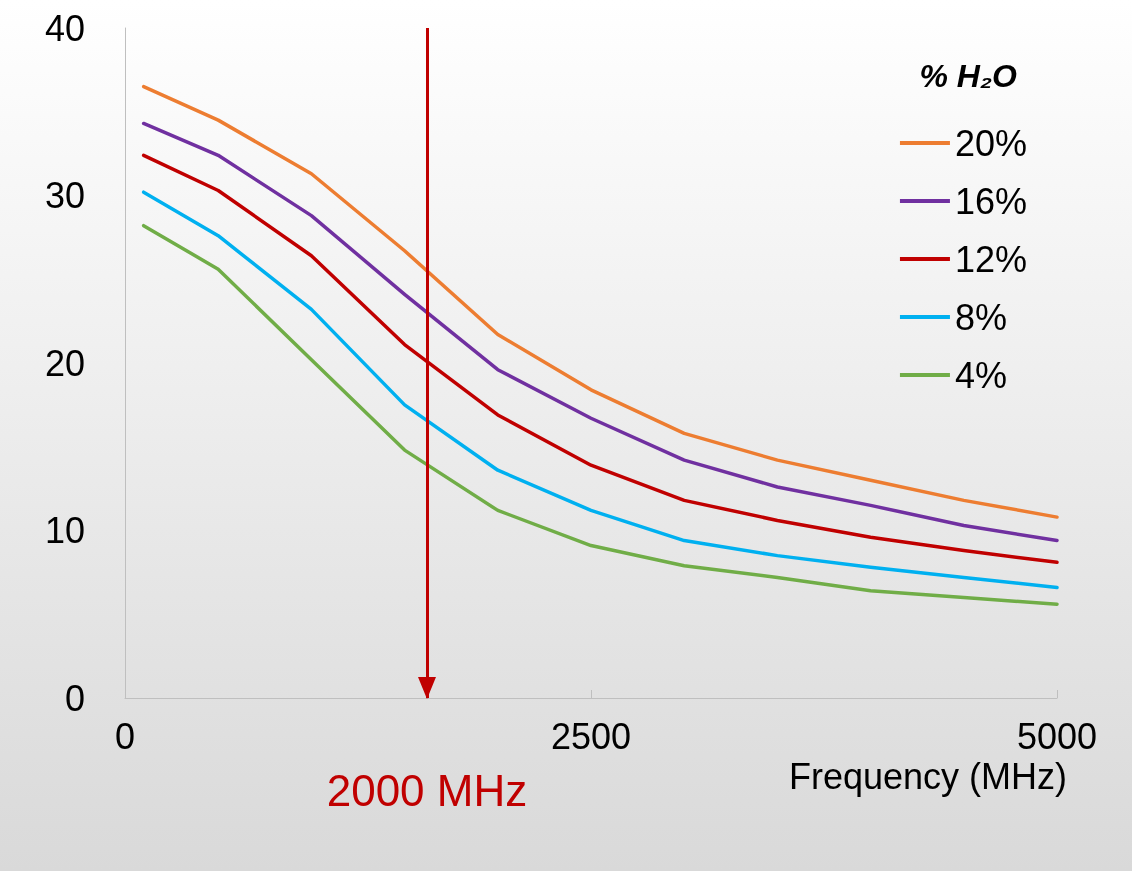 The image size is (1132, 871). Describe the element at coordinates (968, 76) in the screenshot. I see `legend-title: % H₂O` at that location.